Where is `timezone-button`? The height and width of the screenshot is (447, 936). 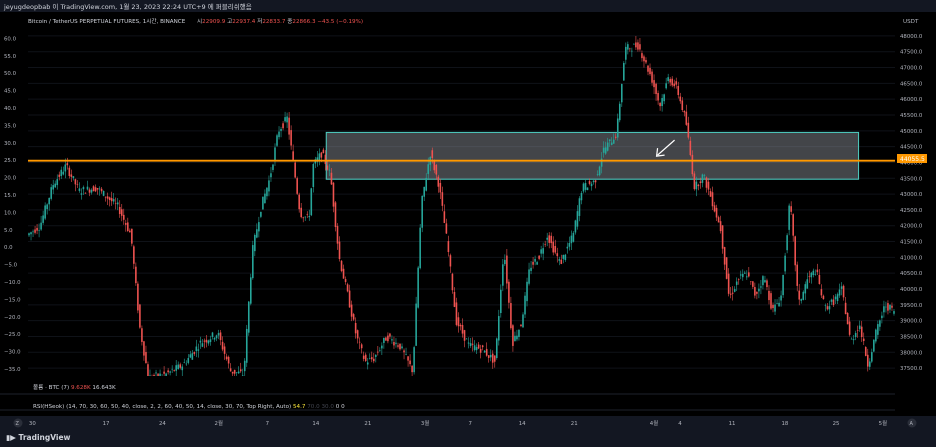 timezone-button is located at coordinates (18, 423).